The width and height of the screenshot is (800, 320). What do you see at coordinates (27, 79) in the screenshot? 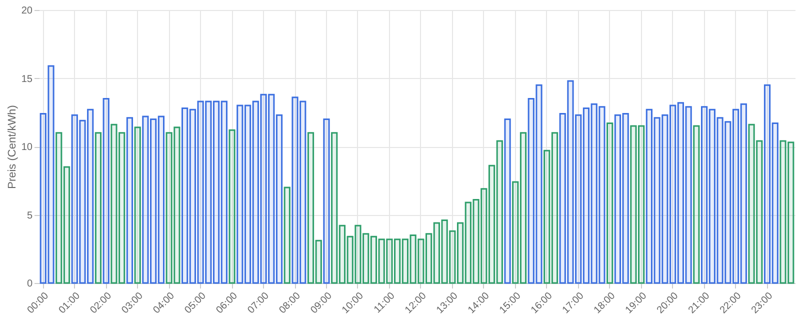
I see `y-tick-label: 15` at bounding box center [27, 79].